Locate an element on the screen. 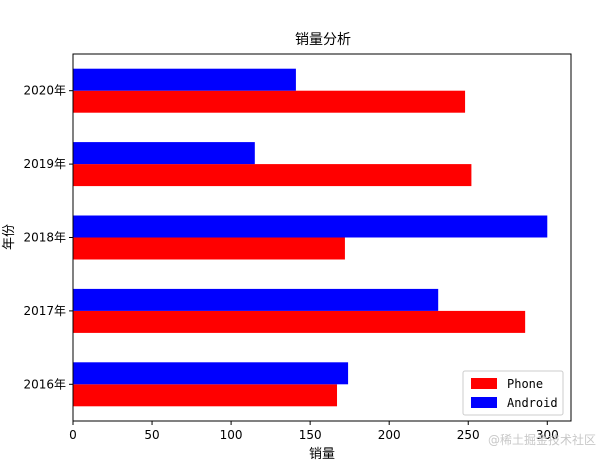 This screenshot has height=461, width=608. y-tick-label: 2017年 is located at coordinates (44, 311).